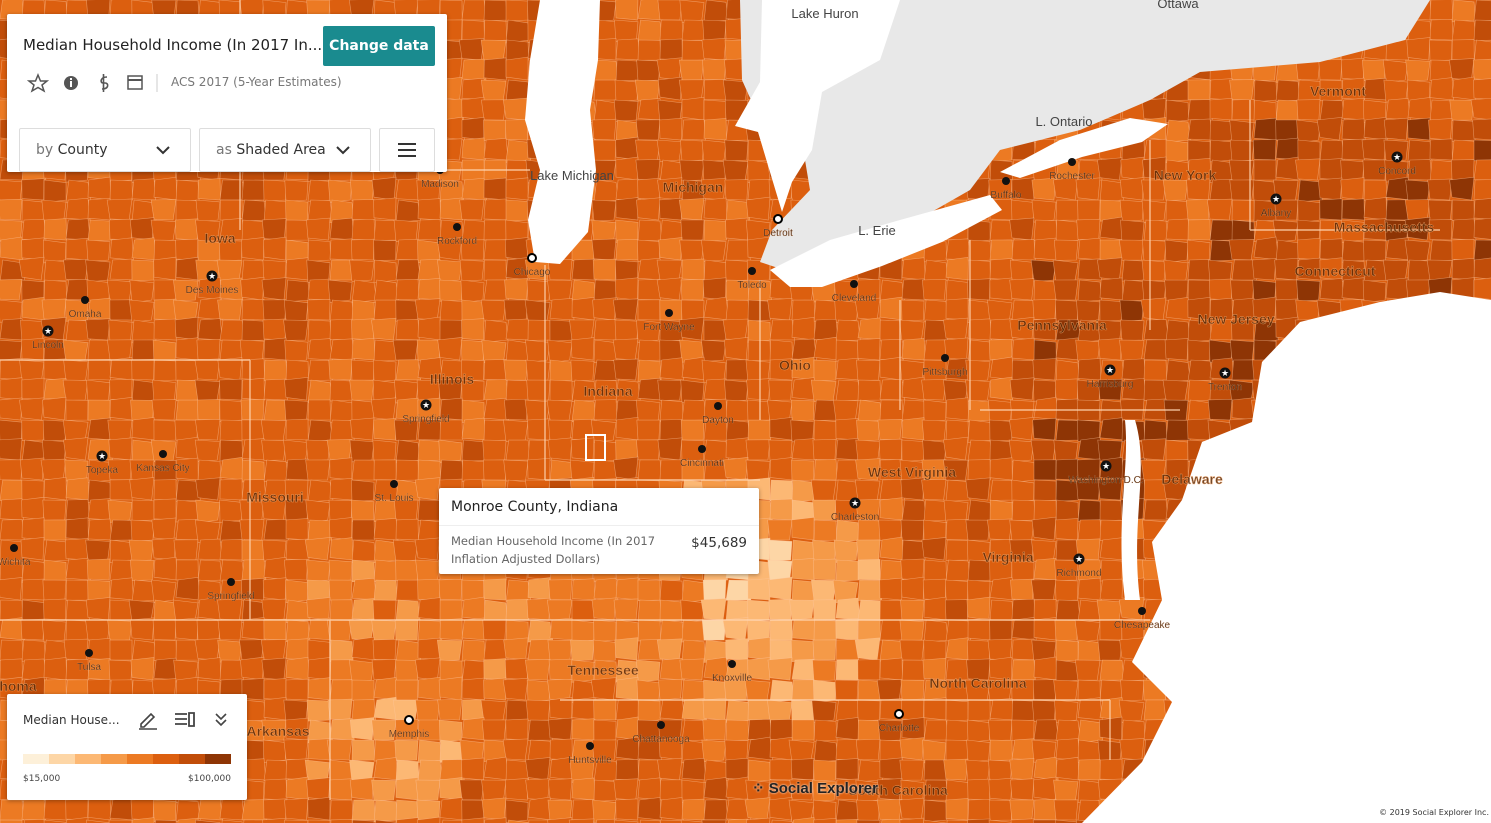  Describe the element at coordinates (38, 83) in the screenshot. I see `favorite-icon` at that location.